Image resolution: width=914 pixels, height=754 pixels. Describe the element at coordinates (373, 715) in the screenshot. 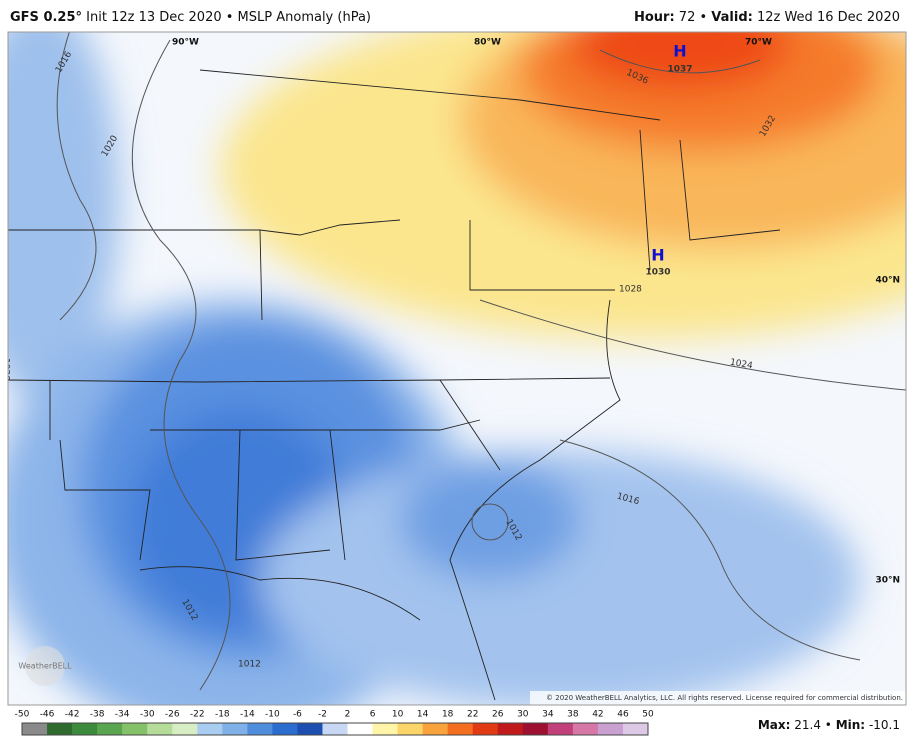

I see `colorbar-tick: 6` at that location.